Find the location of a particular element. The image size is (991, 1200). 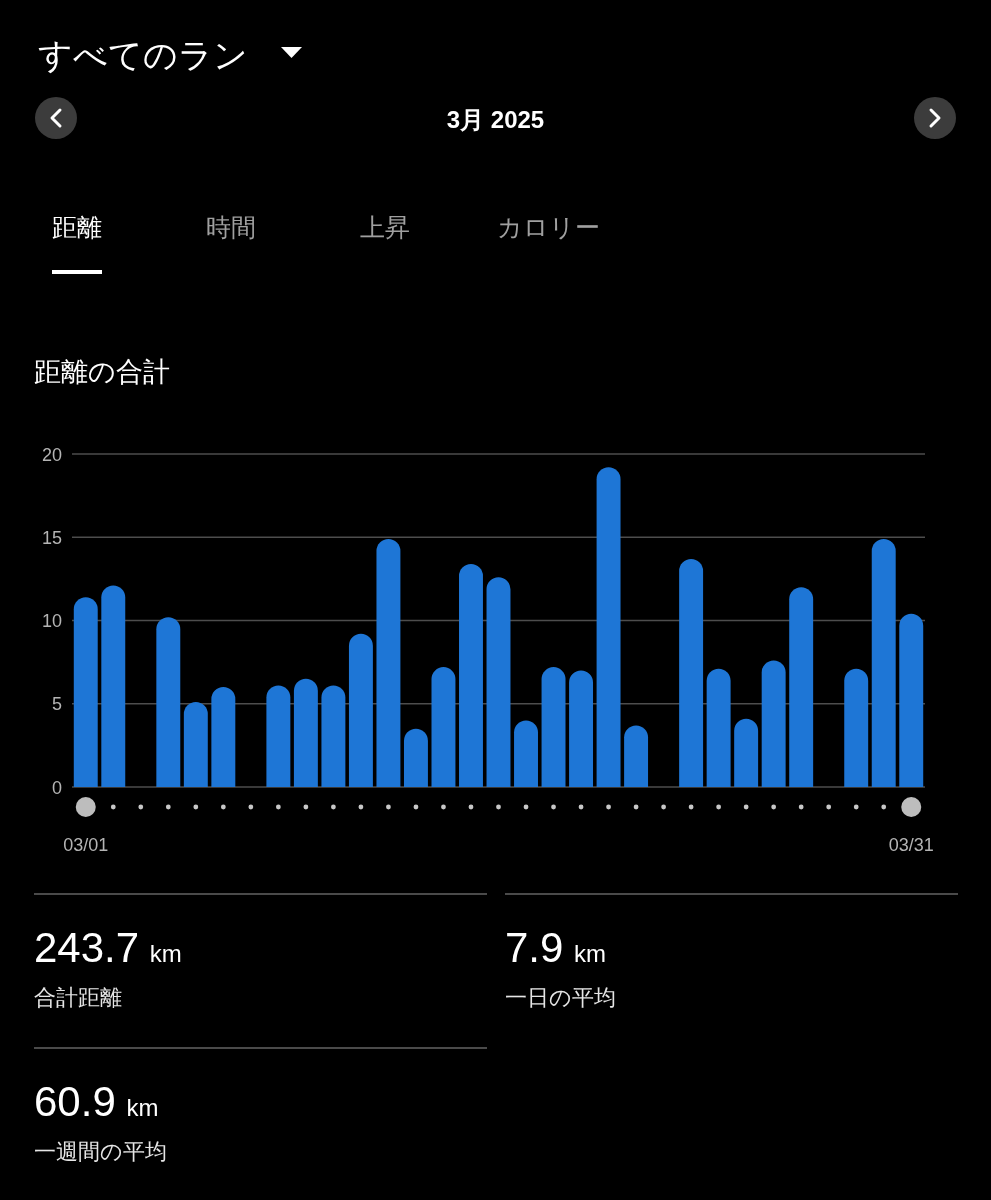

text: 一週間の平均 is located at coordinates (100, 1151).